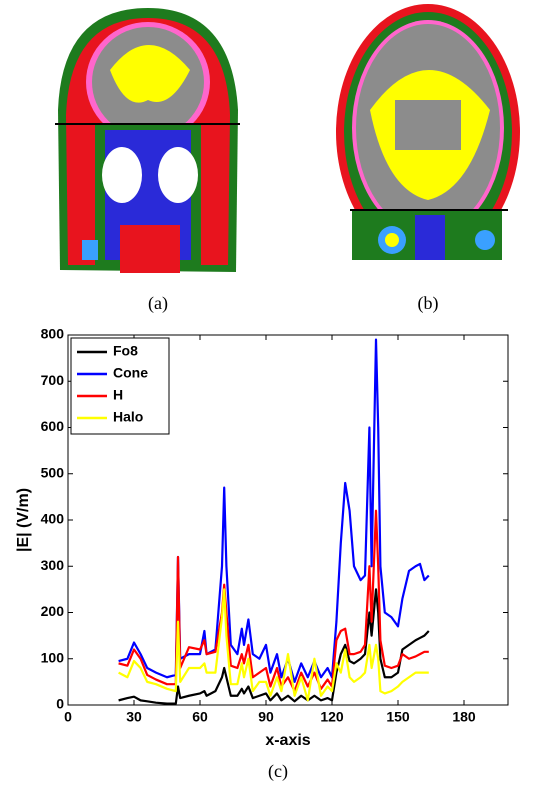 This screenshot has height=785, width=537. What do you see at coordinates (53, 472) in the screenshot?
I see `y-tick-label: 500` at bounding box center [53, 472].